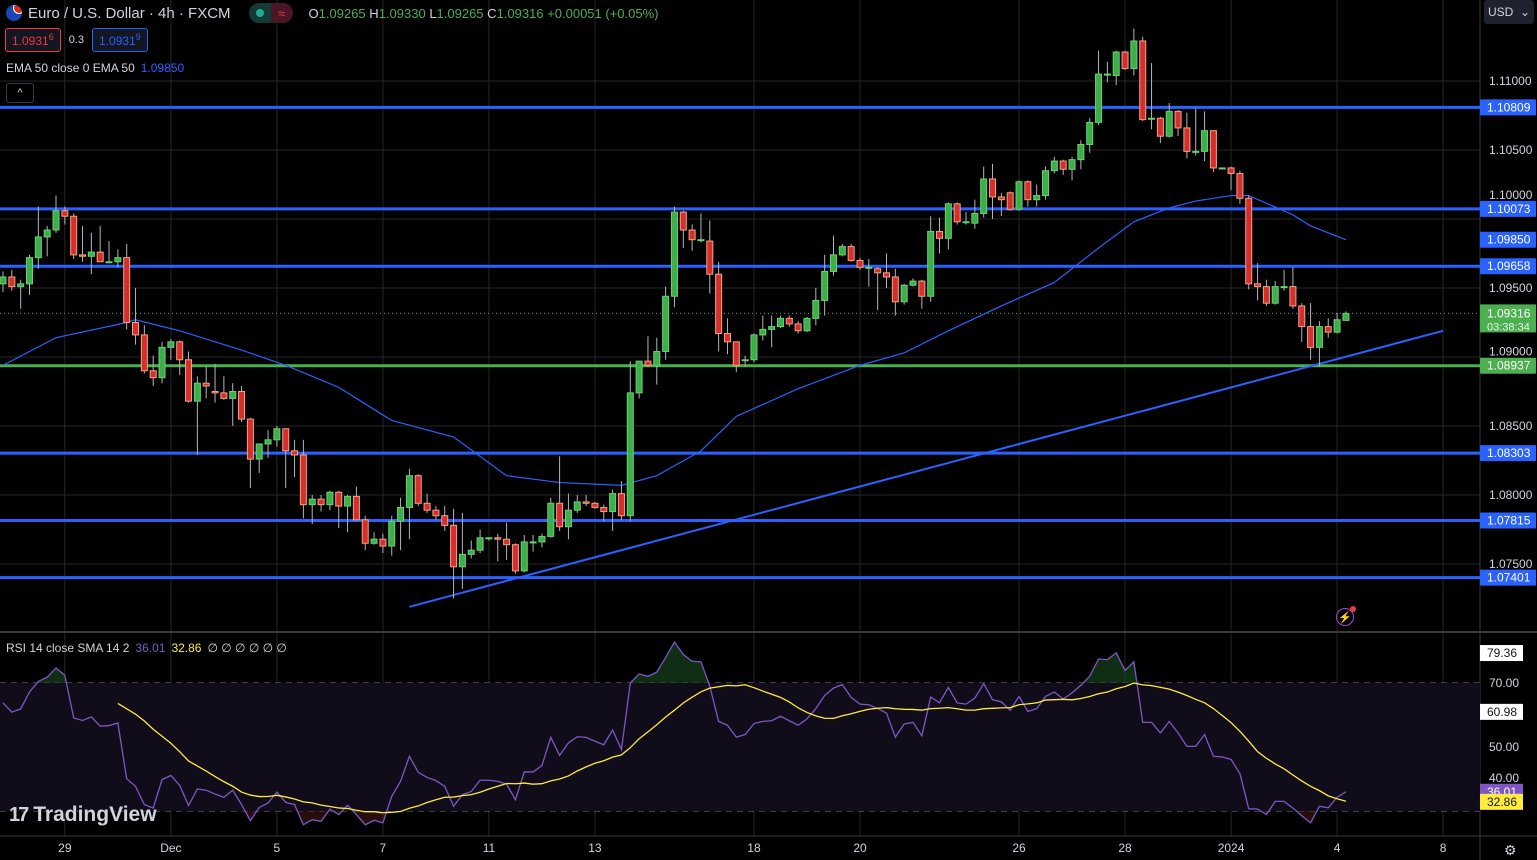 Image resolution: width=1537 pixels, height=860 pixels. Describe the element at coordinates (1510, 850) in the screenshot. I see `settings-gear-icon: ⚙` at that location.